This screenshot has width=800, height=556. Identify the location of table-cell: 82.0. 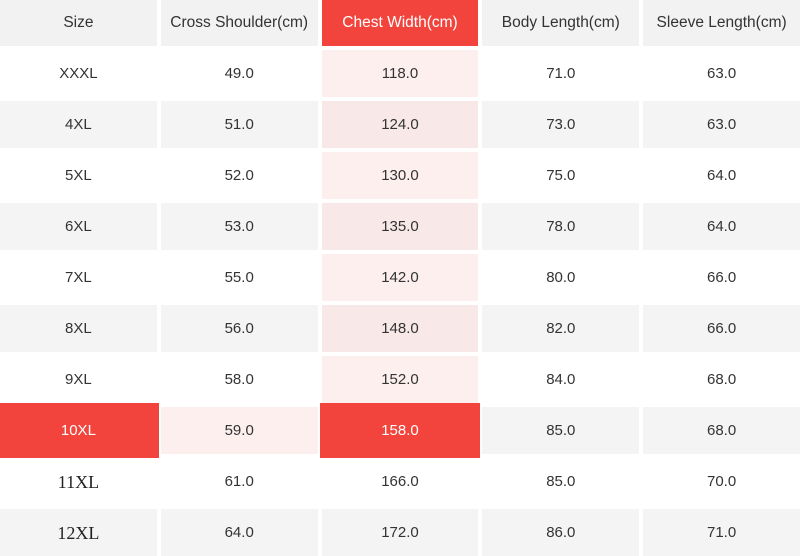
(561, 328).